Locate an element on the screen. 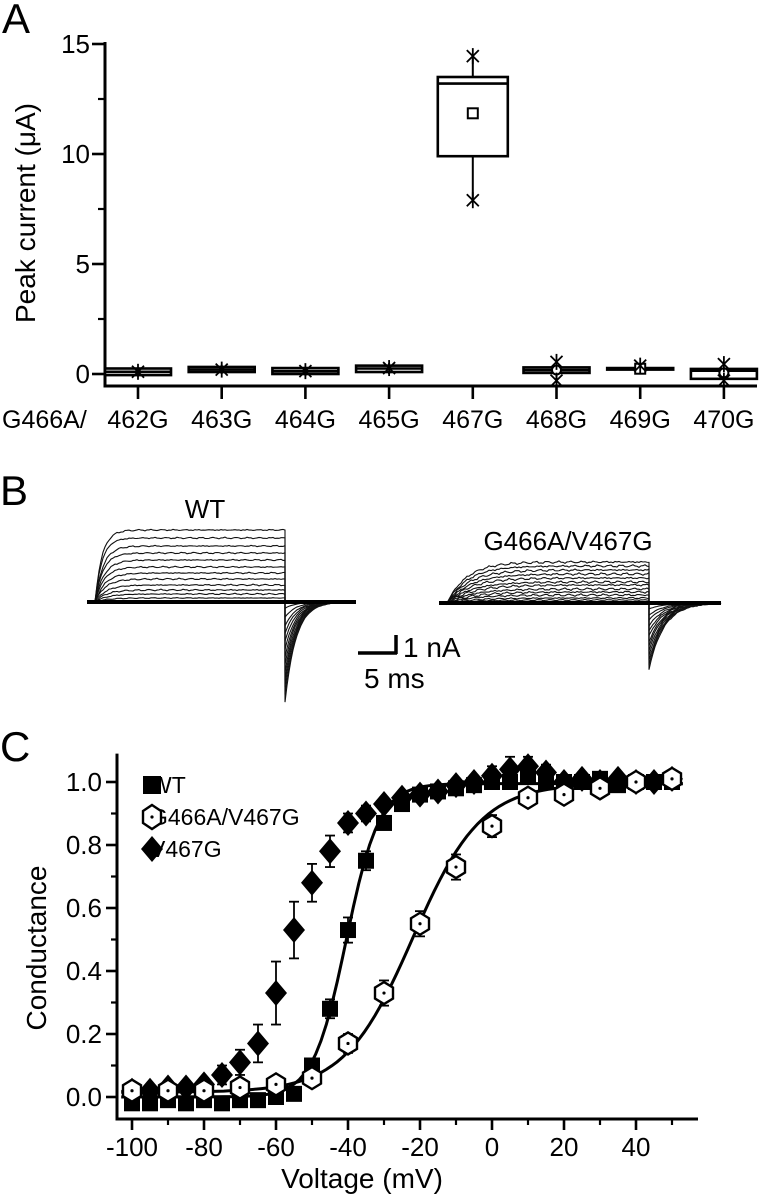 This screenshot has height=1199, width=767. panel-b-mutant-trace-label: G466A/V467G is located at coordinates (568, 541).